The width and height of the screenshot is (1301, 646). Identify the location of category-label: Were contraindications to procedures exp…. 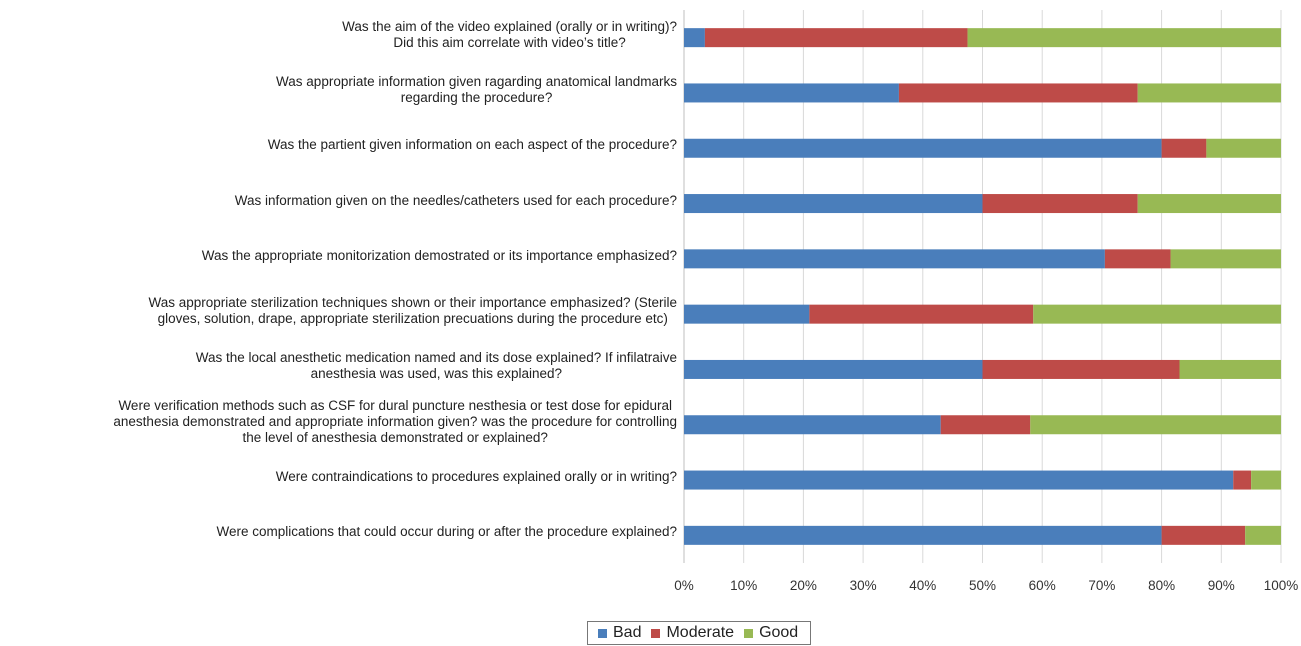
(476, 477).